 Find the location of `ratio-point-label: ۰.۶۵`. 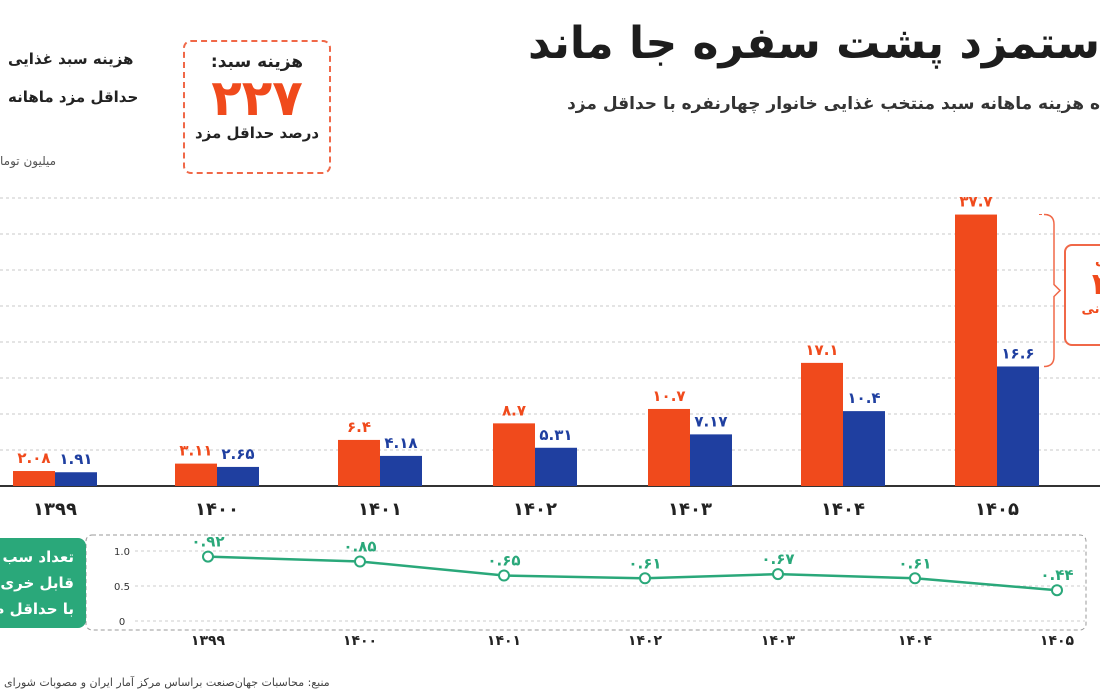

ratio-point-label: ۰.۶۵ is located at coordinates (503, 561).